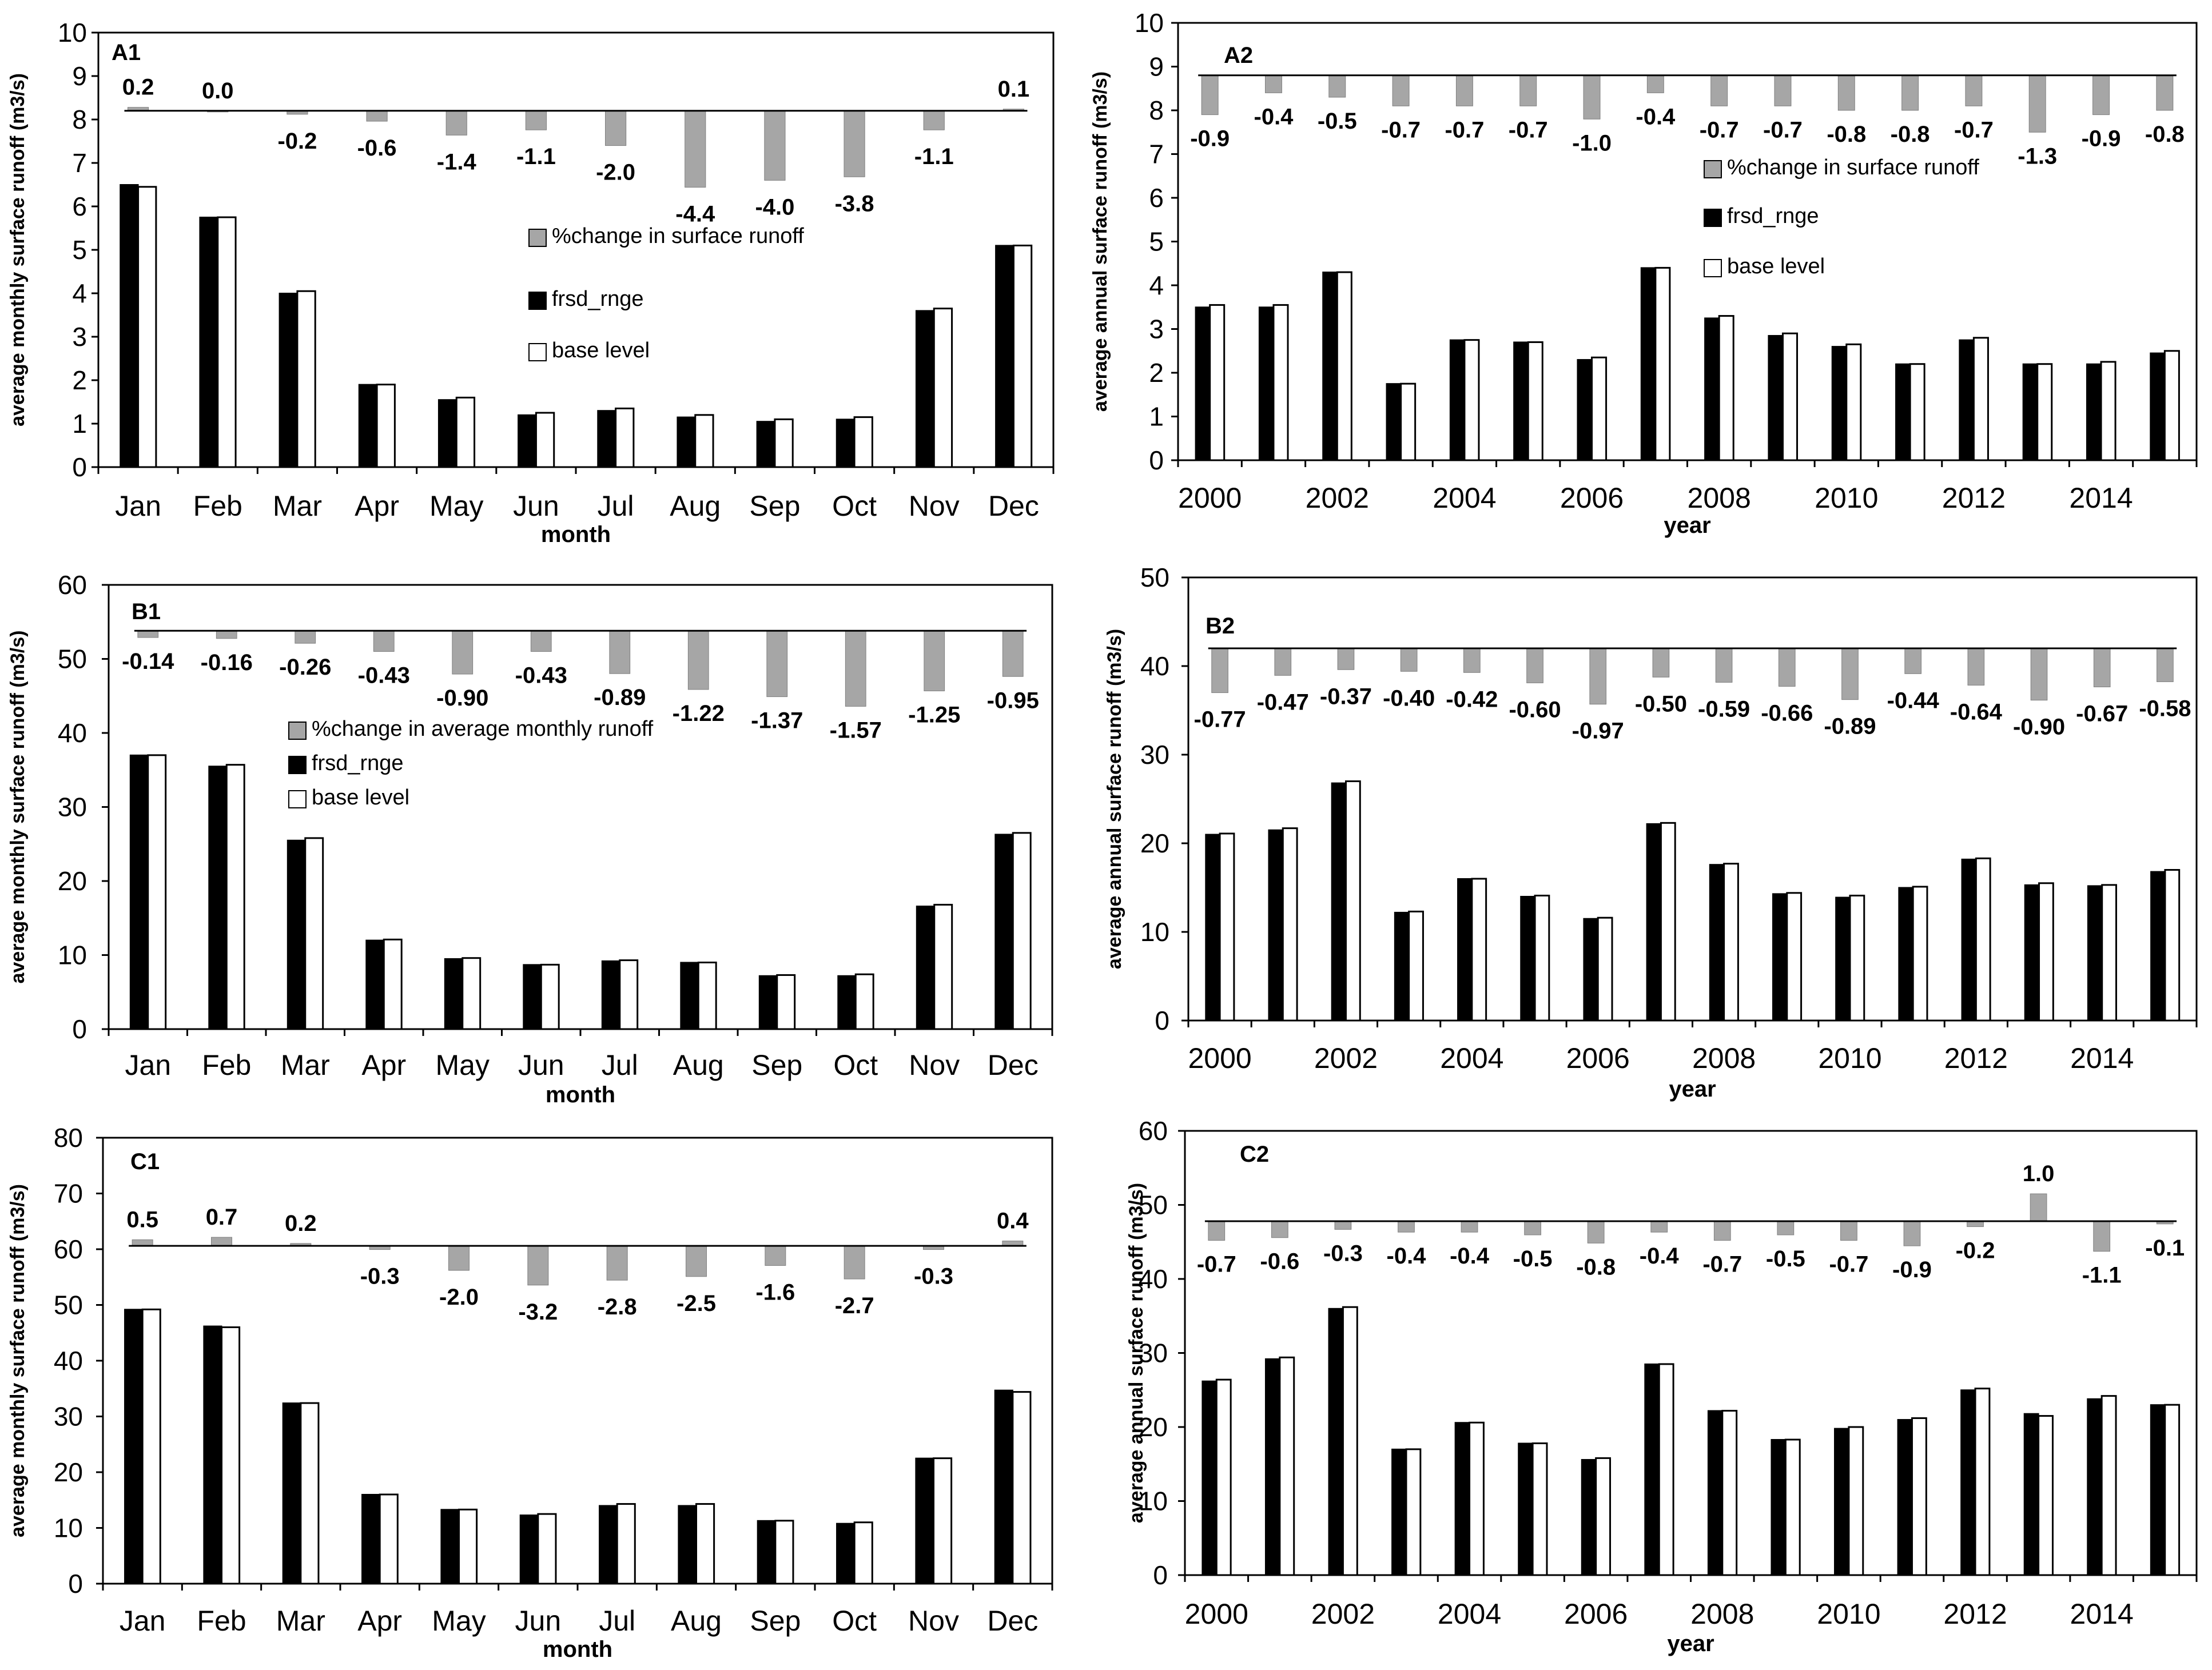 This screenshot has width=2212, height=1670. Describe the element at coordinates (1346, 696) in the screenshot. I see `pct-change-label: -0.37` at that location.